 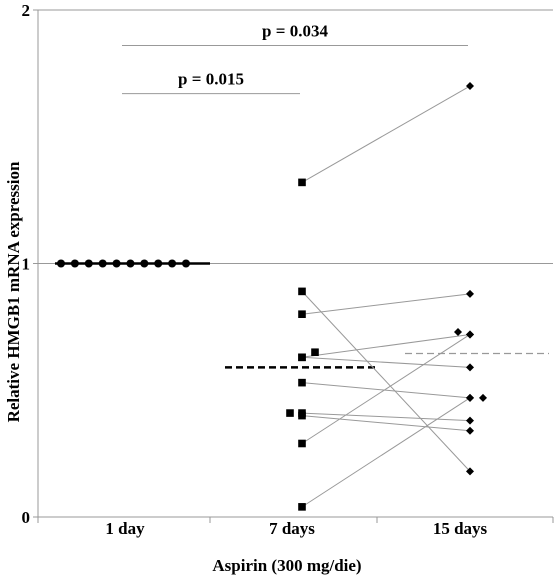 I want to click on x-tick-label: 15 days, so click(x=460, y=528).